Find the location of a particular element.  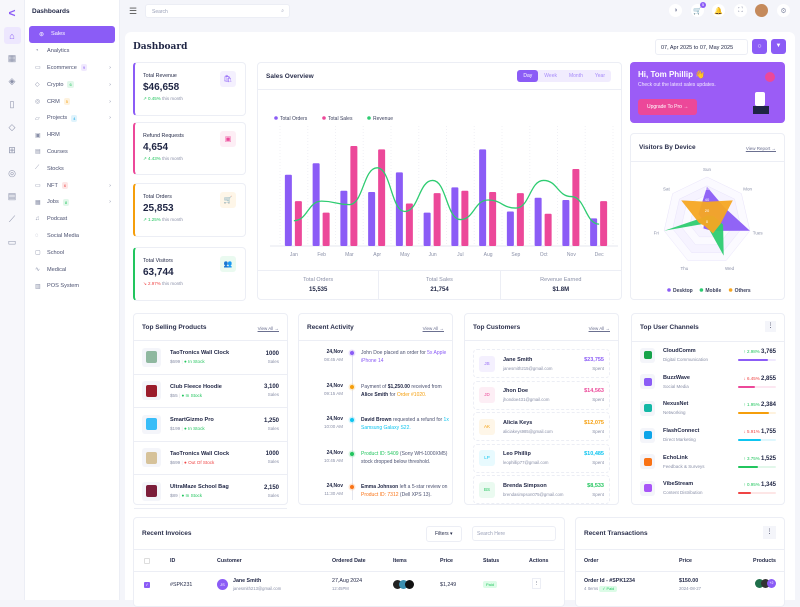

activity-text-part: Product ID: 7312 is located at coordinates (380, 495).